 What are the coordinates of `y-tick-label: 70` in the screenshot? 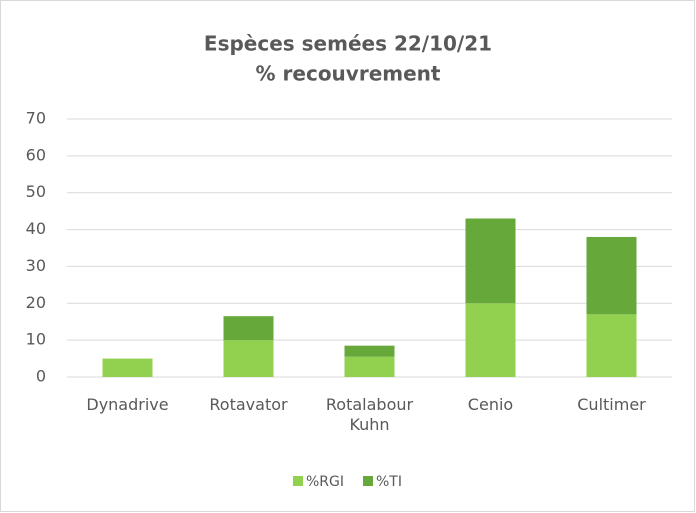 It's located at (36, 118).